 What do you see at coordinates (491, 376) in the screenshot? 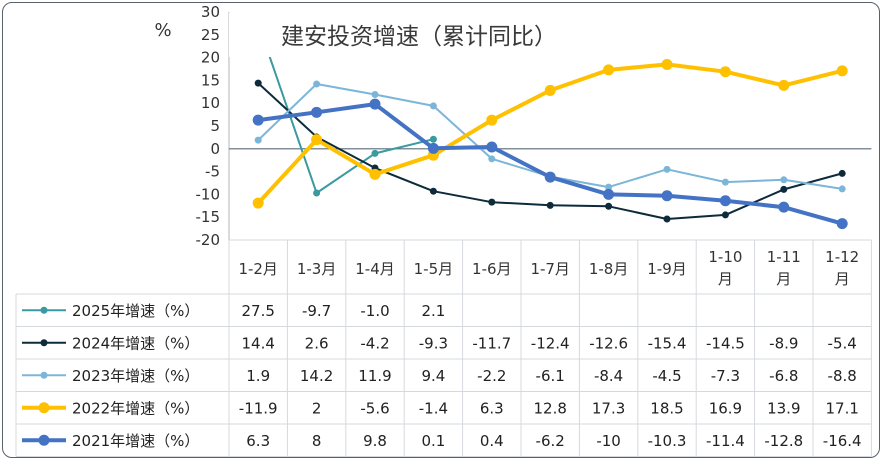
I see `data-table-cell: -2.2` at bounding box center [491, 376].